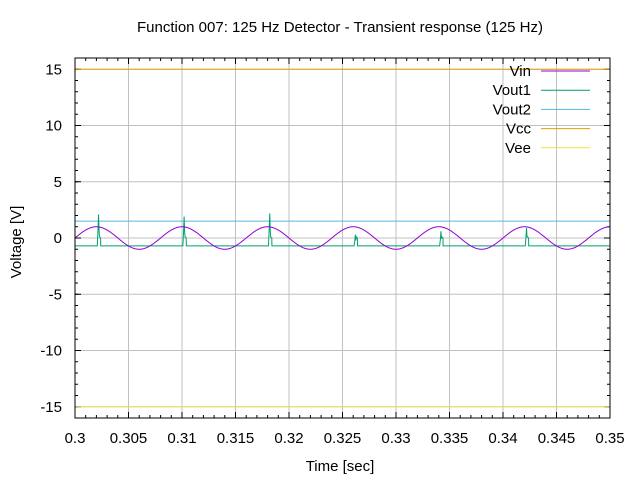  I want to click on x-tick-label: 0.33, so click(395, 438).